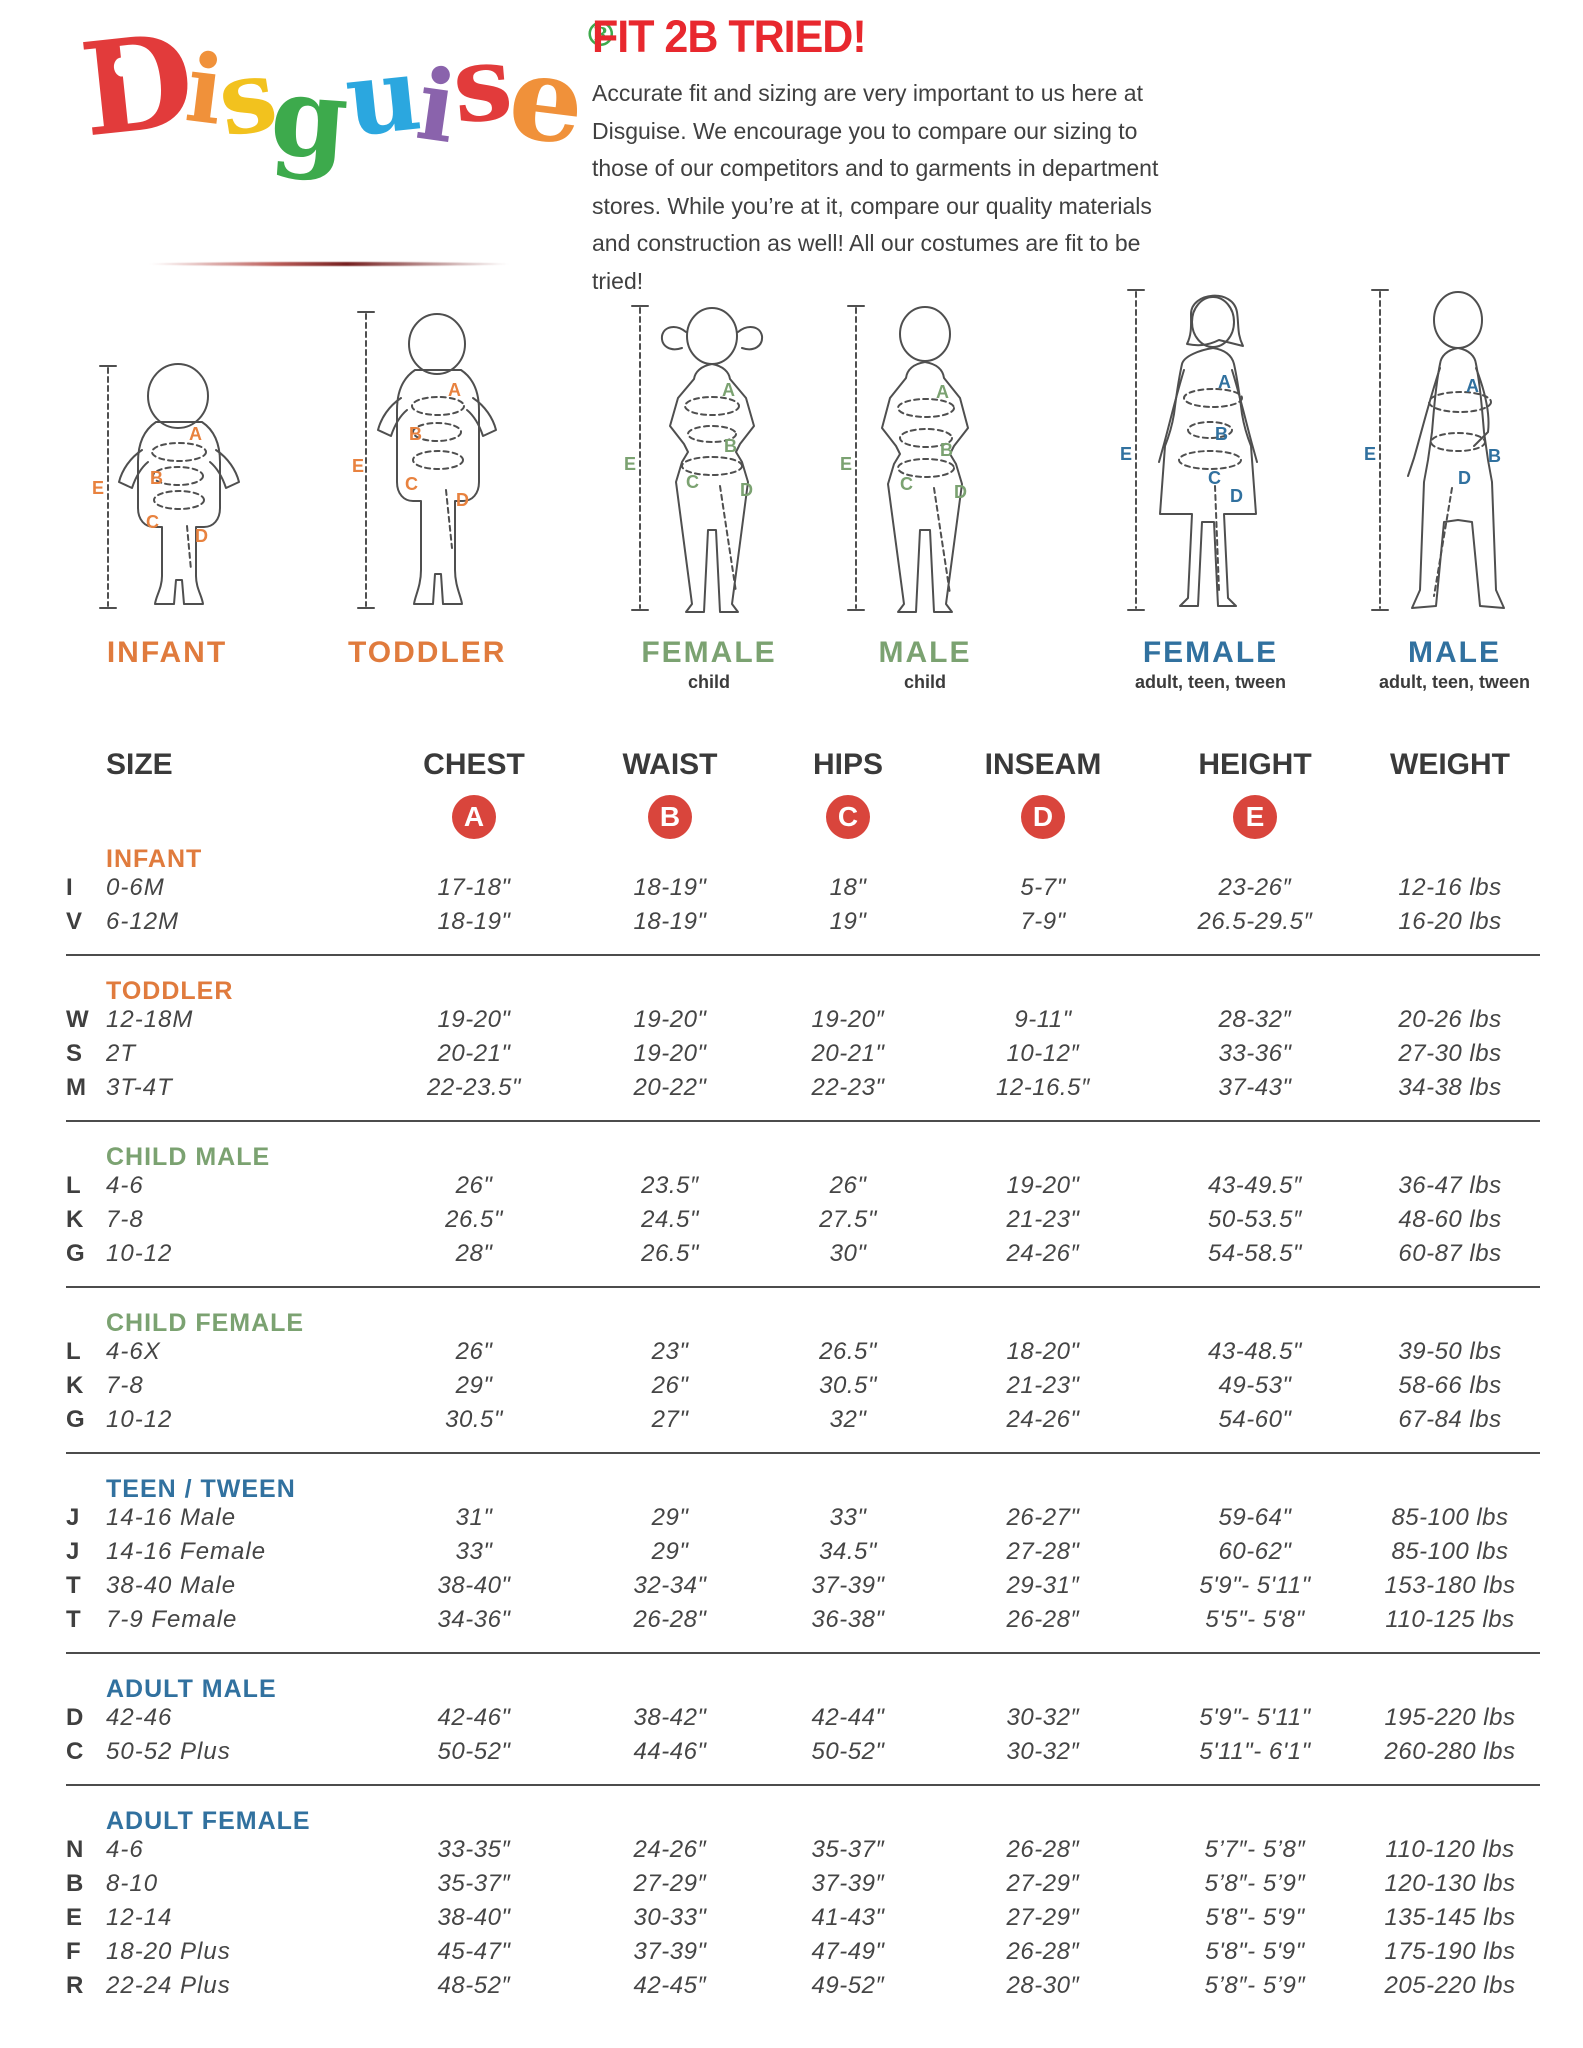  I want to click on svg-text: A, so click(1224, 382).